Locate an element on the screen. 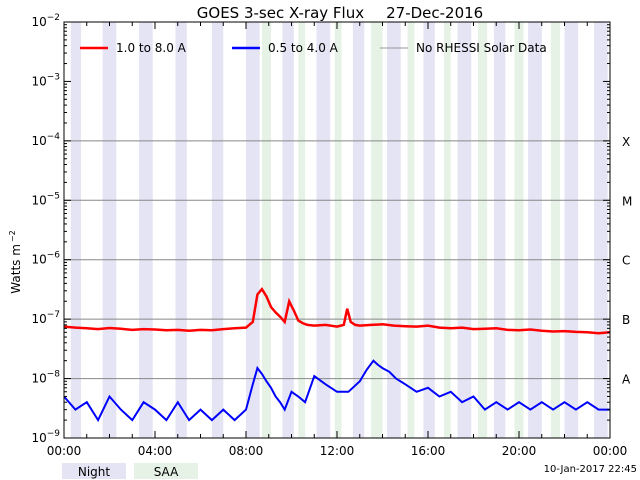 The width and height of the screenshot is (640, 480). x-tick-label: 12:00 is located at coordinates (337, 451).